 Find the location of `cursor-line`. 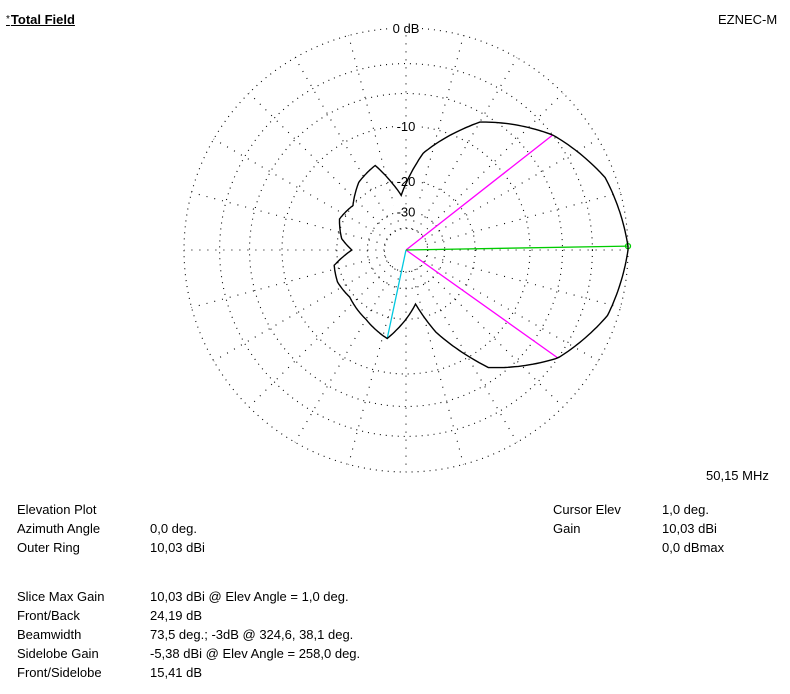

cursor-line is located at coordinates (517, 248).